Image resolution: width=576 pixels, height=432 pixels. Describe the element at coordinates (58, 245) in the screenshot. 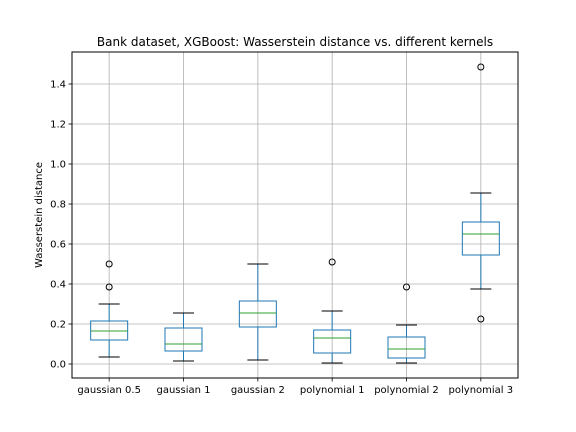

I see `y-tick-label: 0.6` at that location.